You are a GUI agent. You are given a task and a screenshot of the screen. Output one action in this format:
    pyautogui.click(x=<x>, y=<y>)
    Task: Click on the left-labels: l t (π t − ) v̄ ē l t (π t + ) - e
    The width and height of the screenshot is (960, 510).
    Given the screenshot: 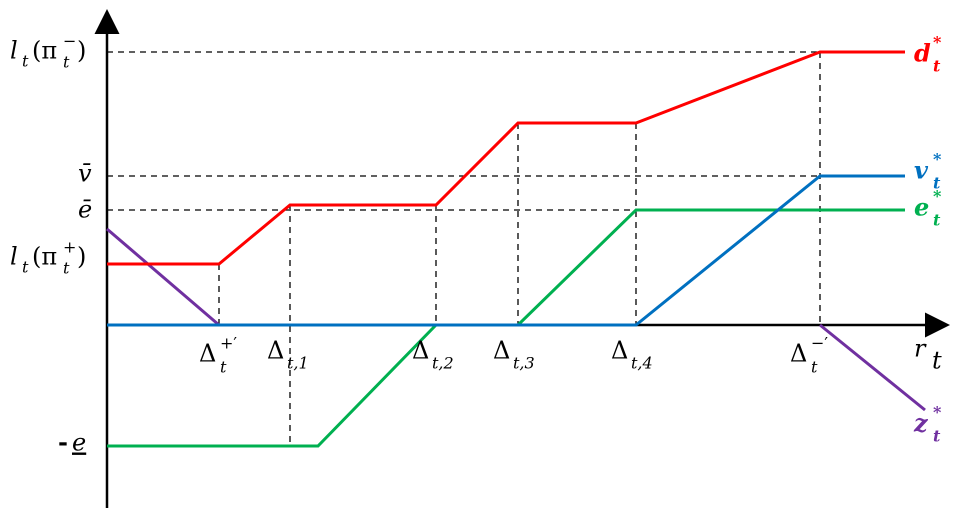 What is the action you would take?
    pyautogui.click(x=51, y=244)
    